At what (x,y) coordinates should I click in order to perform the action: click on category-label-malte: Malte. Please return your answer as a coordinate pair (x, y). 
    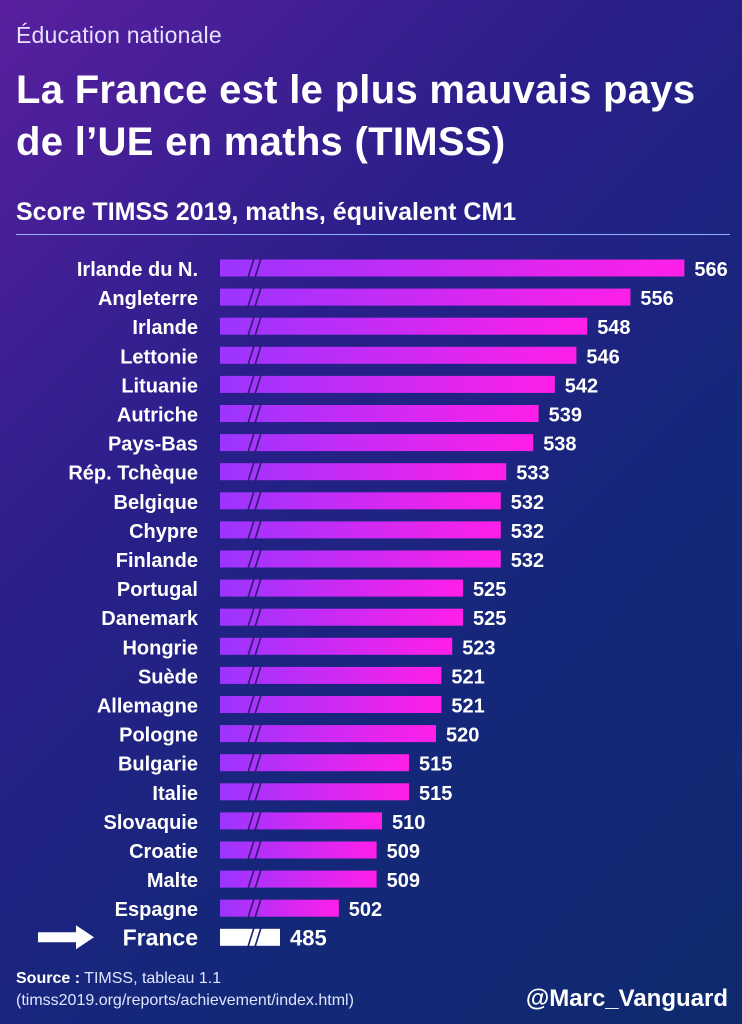
    Looking at the image, I should click on (172, 881).